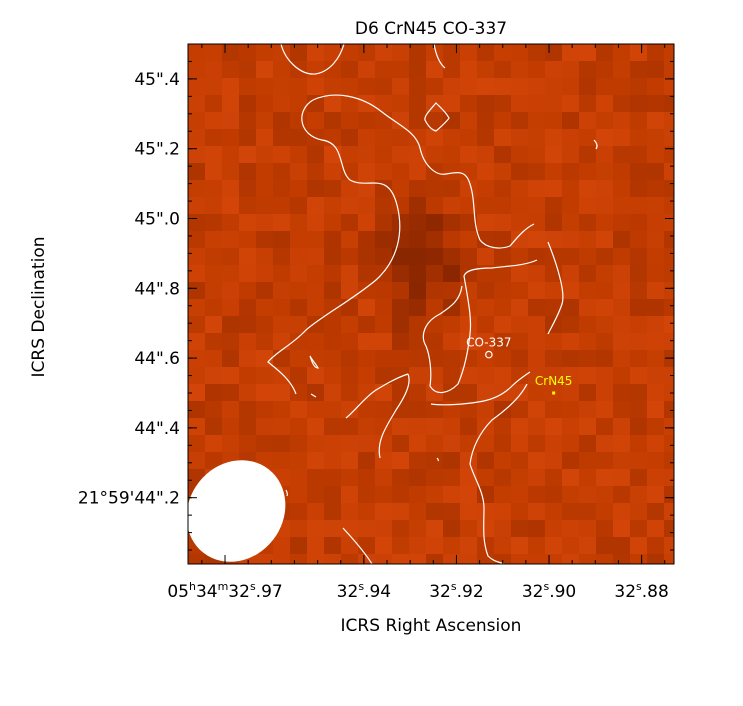 The width and height of the screenshot is (743, 706). What do you see at coordinates (224, 591) in the screenshot?
I see `x-tick-label: 05h34m32s.97` at bounding box center [224, 591].